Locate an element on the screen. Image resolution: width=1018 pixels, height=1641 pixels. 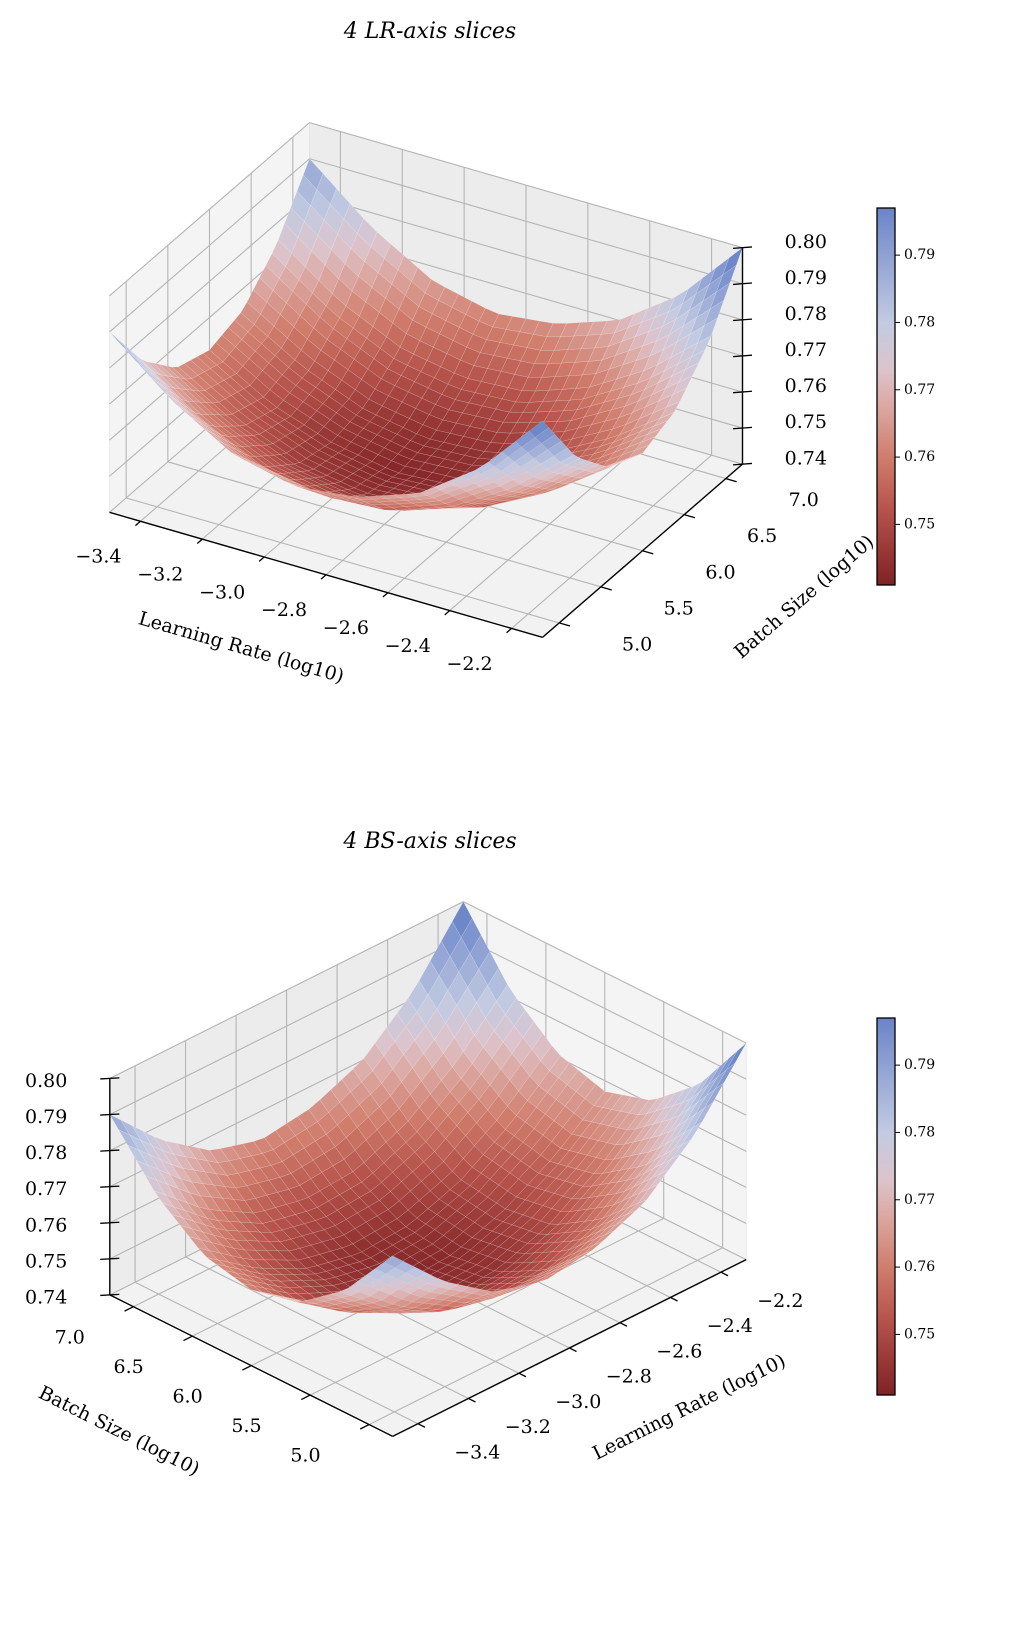
colorbar-top: 0.75 0.76 0.77 0.78 0.79 is located at coordinates (905, 396).